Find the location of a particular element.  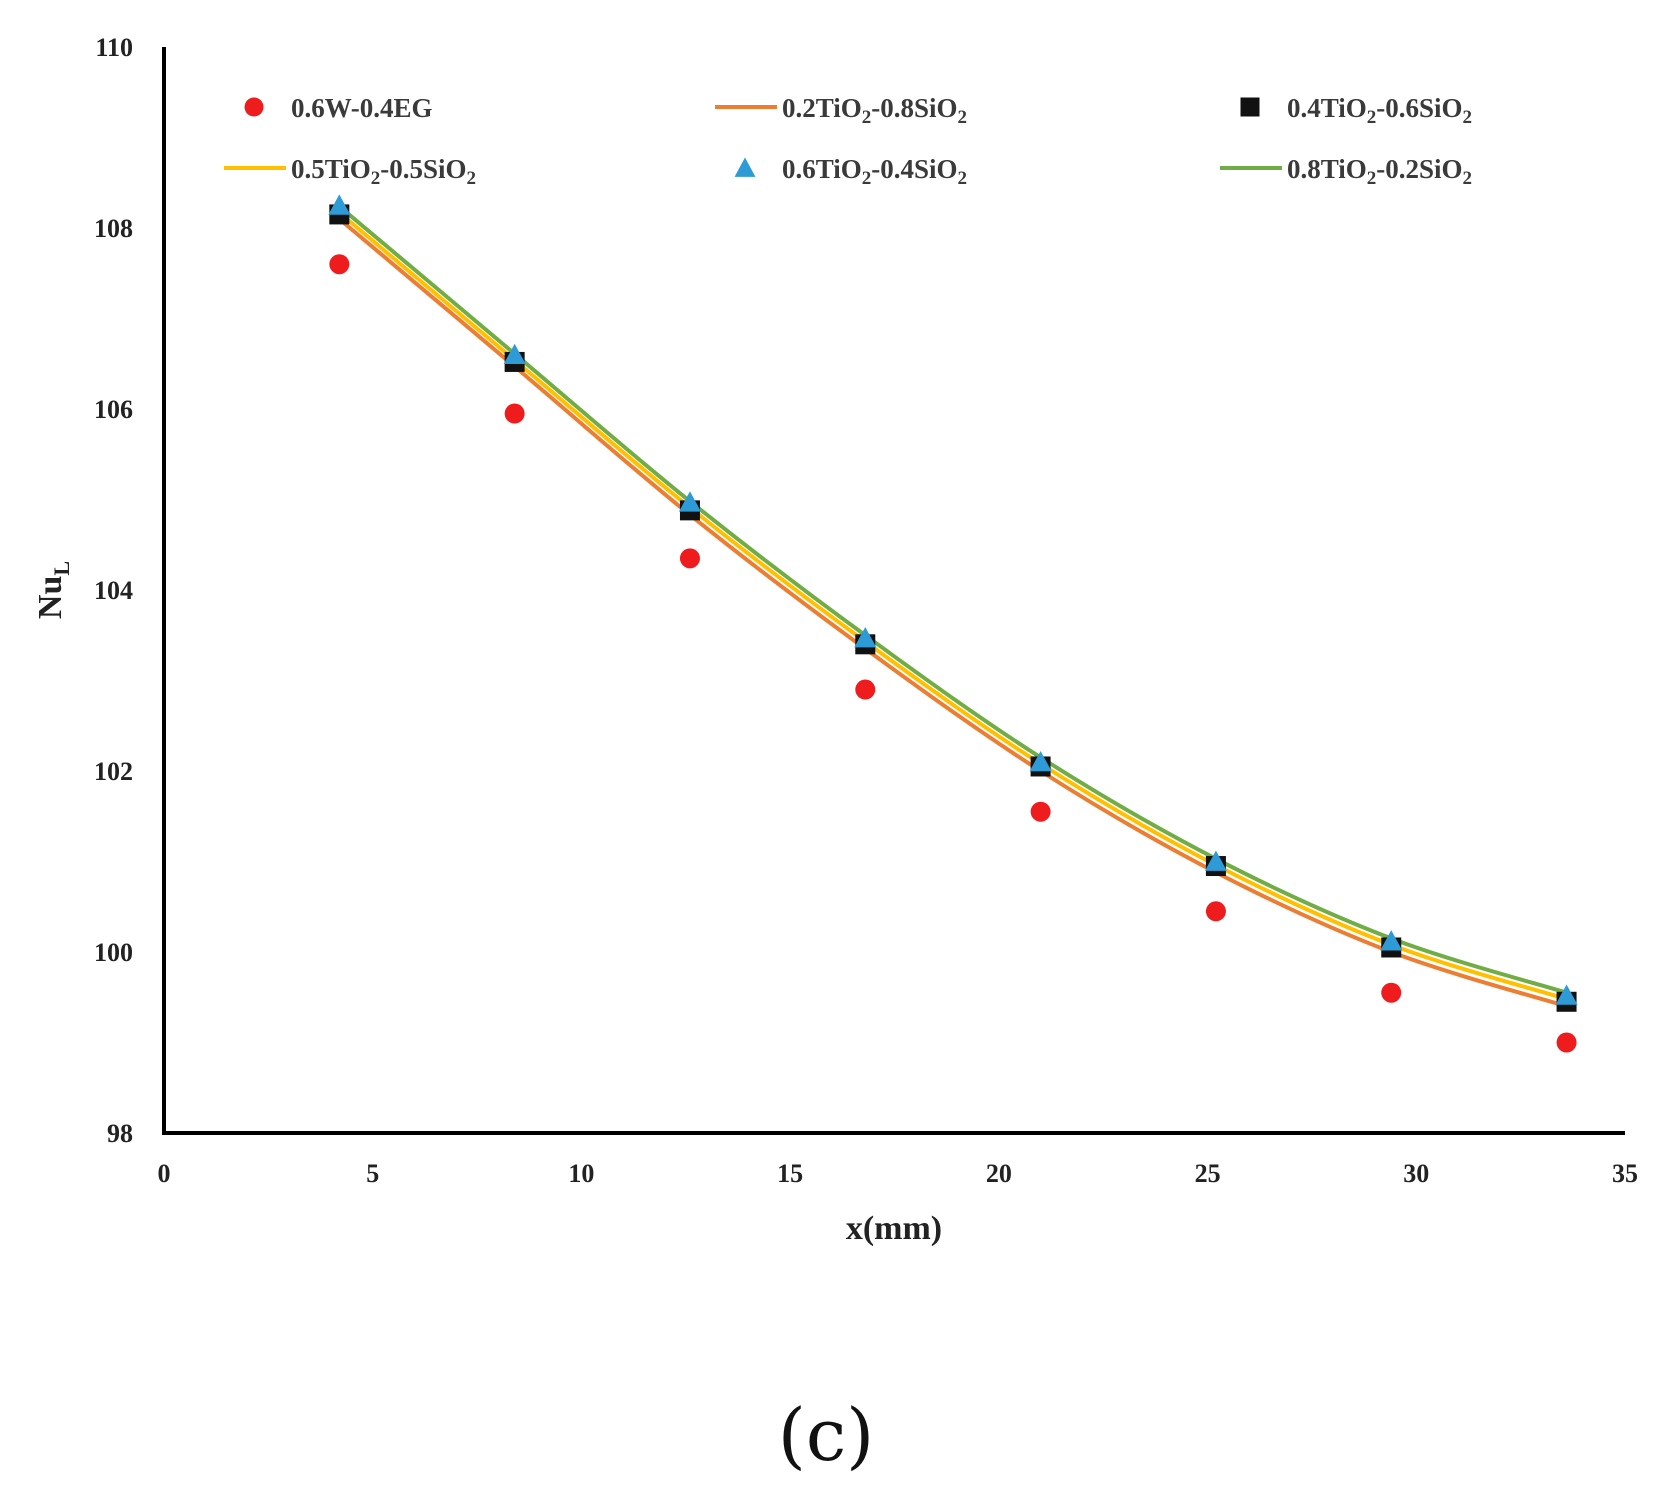

y-tick-label-5: 108 is located at coordinates (113, 228).